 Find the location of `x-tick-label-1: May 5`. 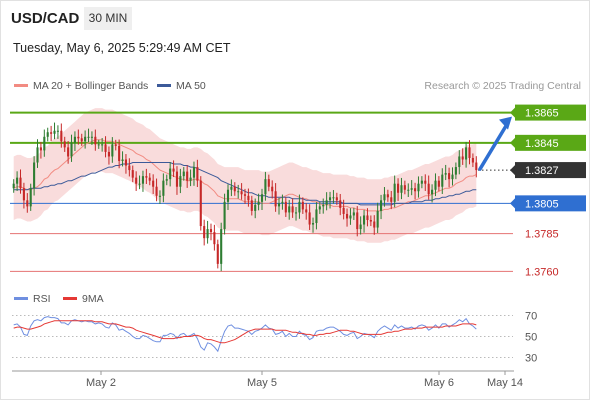

x-tick-label-1: May 5 is located at coordinates (262, 383).